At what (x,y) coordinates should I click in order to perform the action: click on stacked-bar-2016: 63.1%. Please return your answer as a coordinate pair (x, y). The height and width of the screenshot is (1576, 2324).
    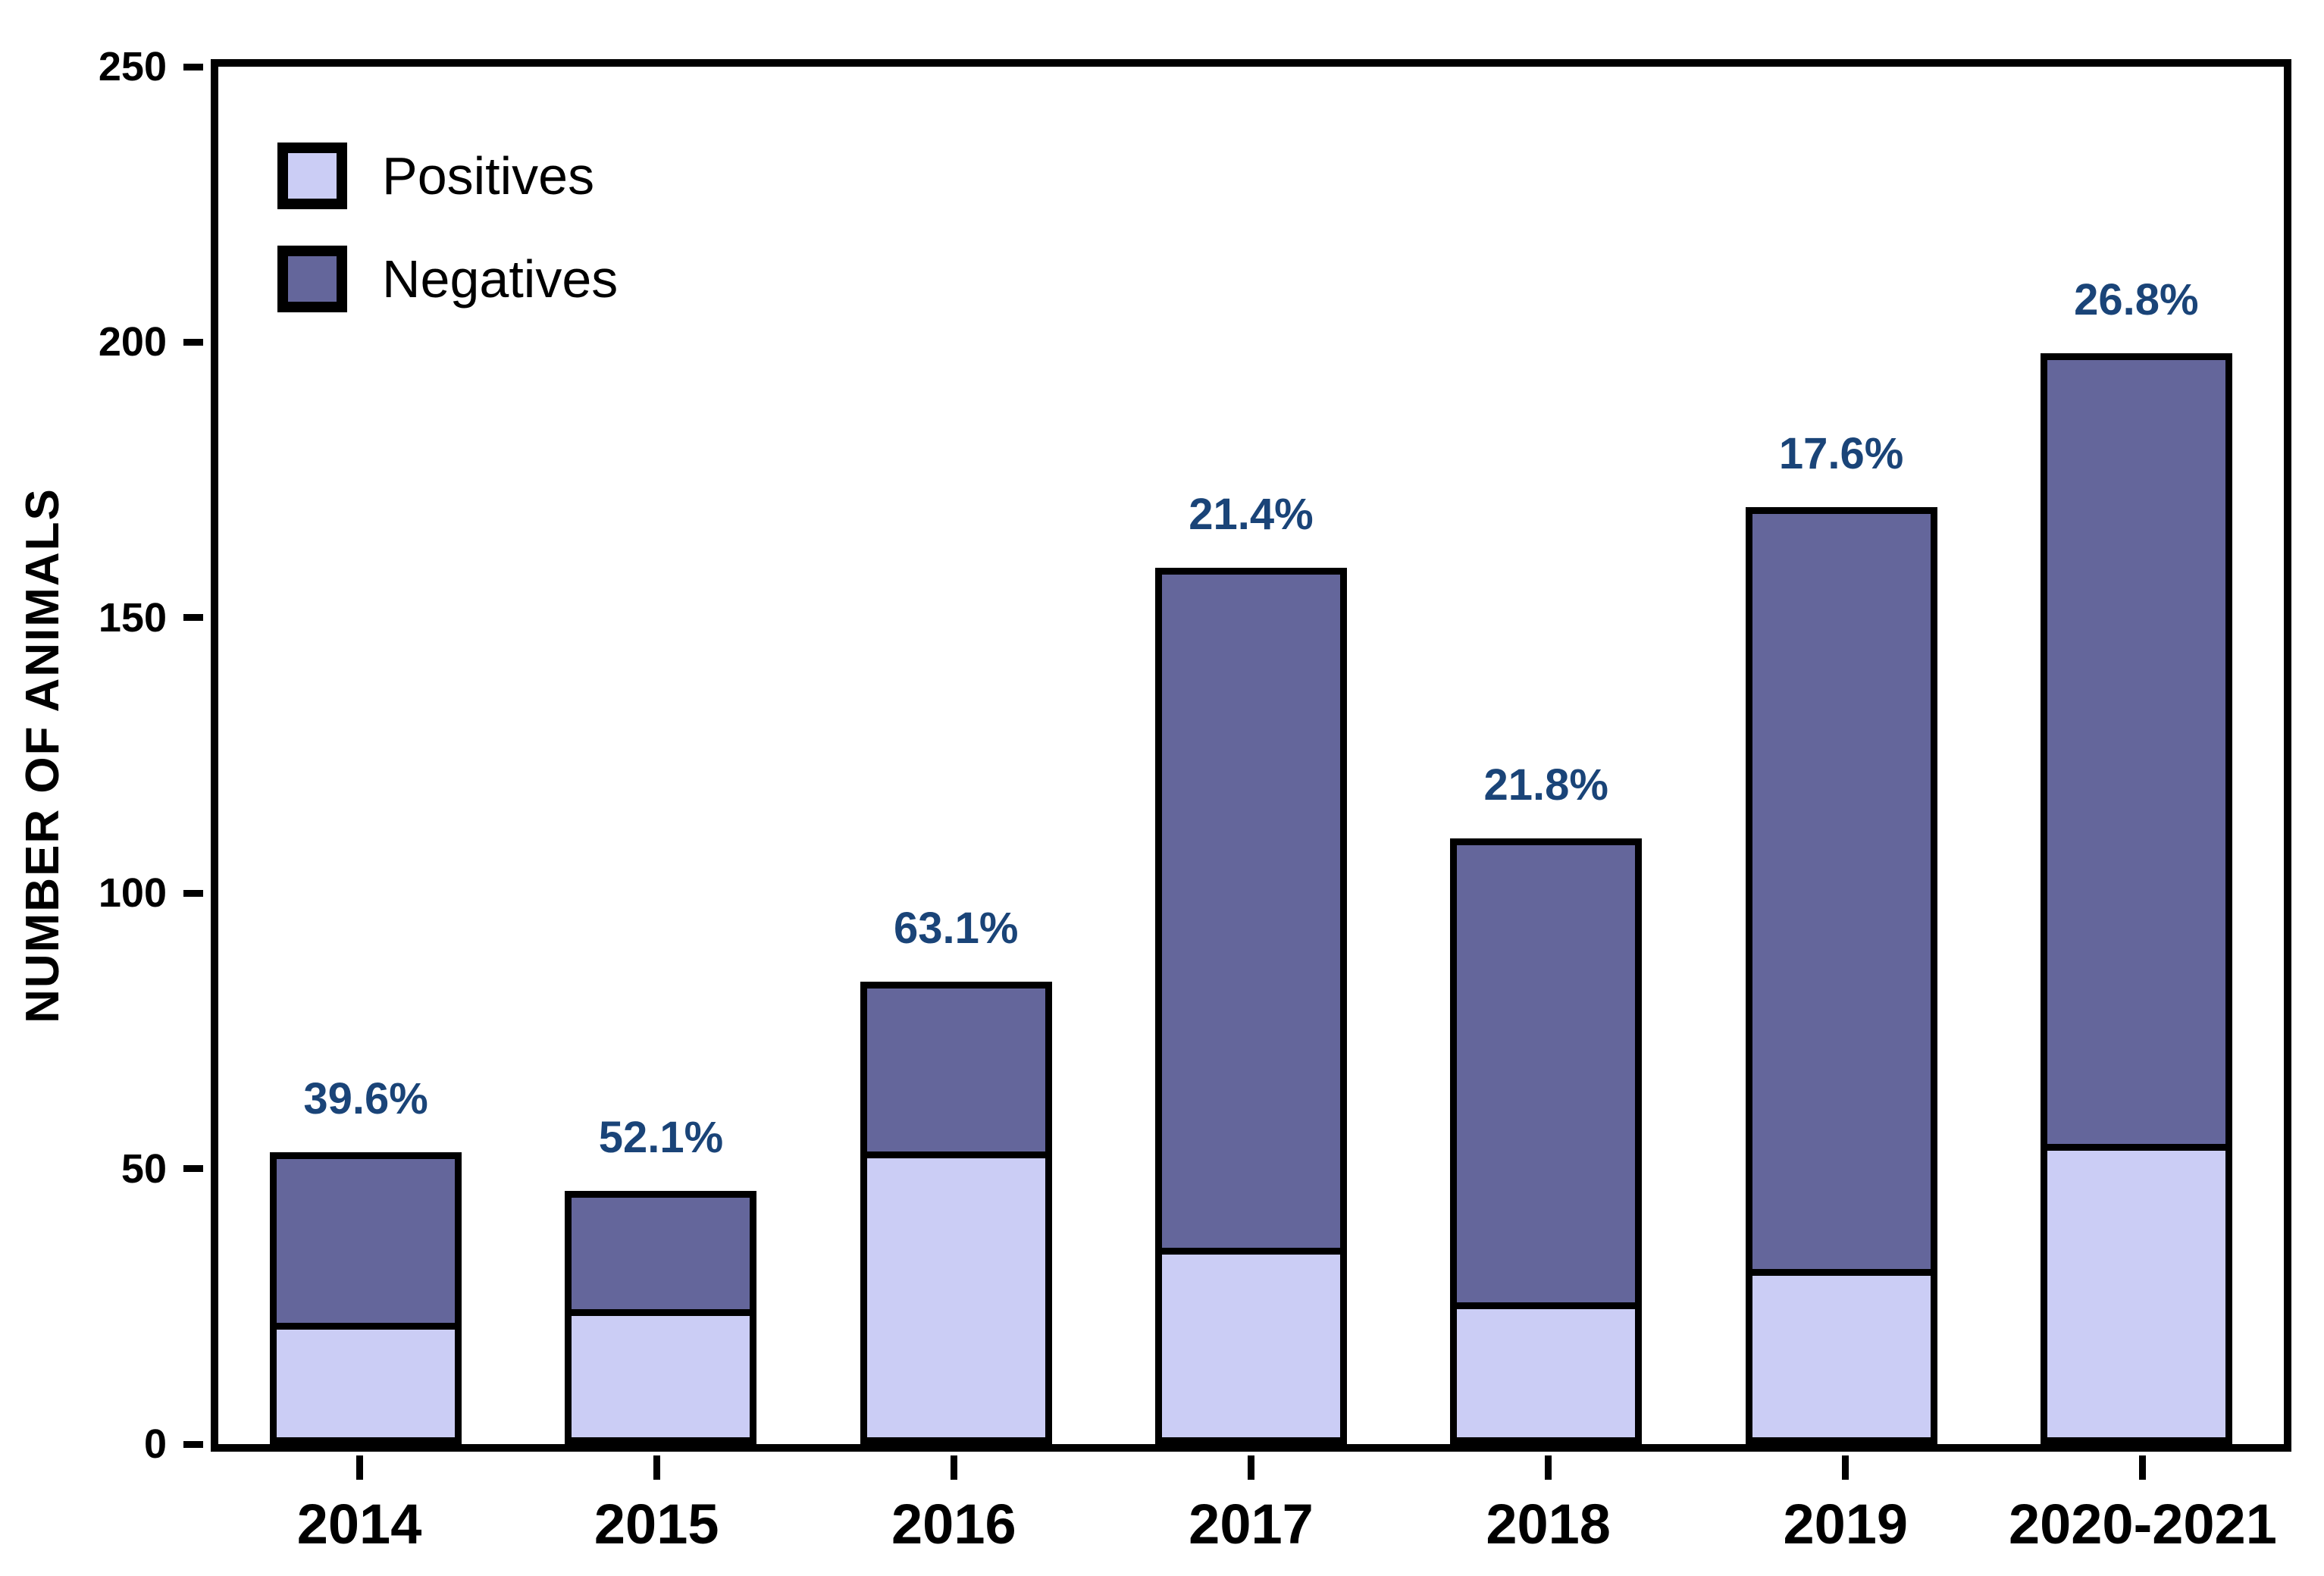
    Looking at the image, I should click on (956, 1174).